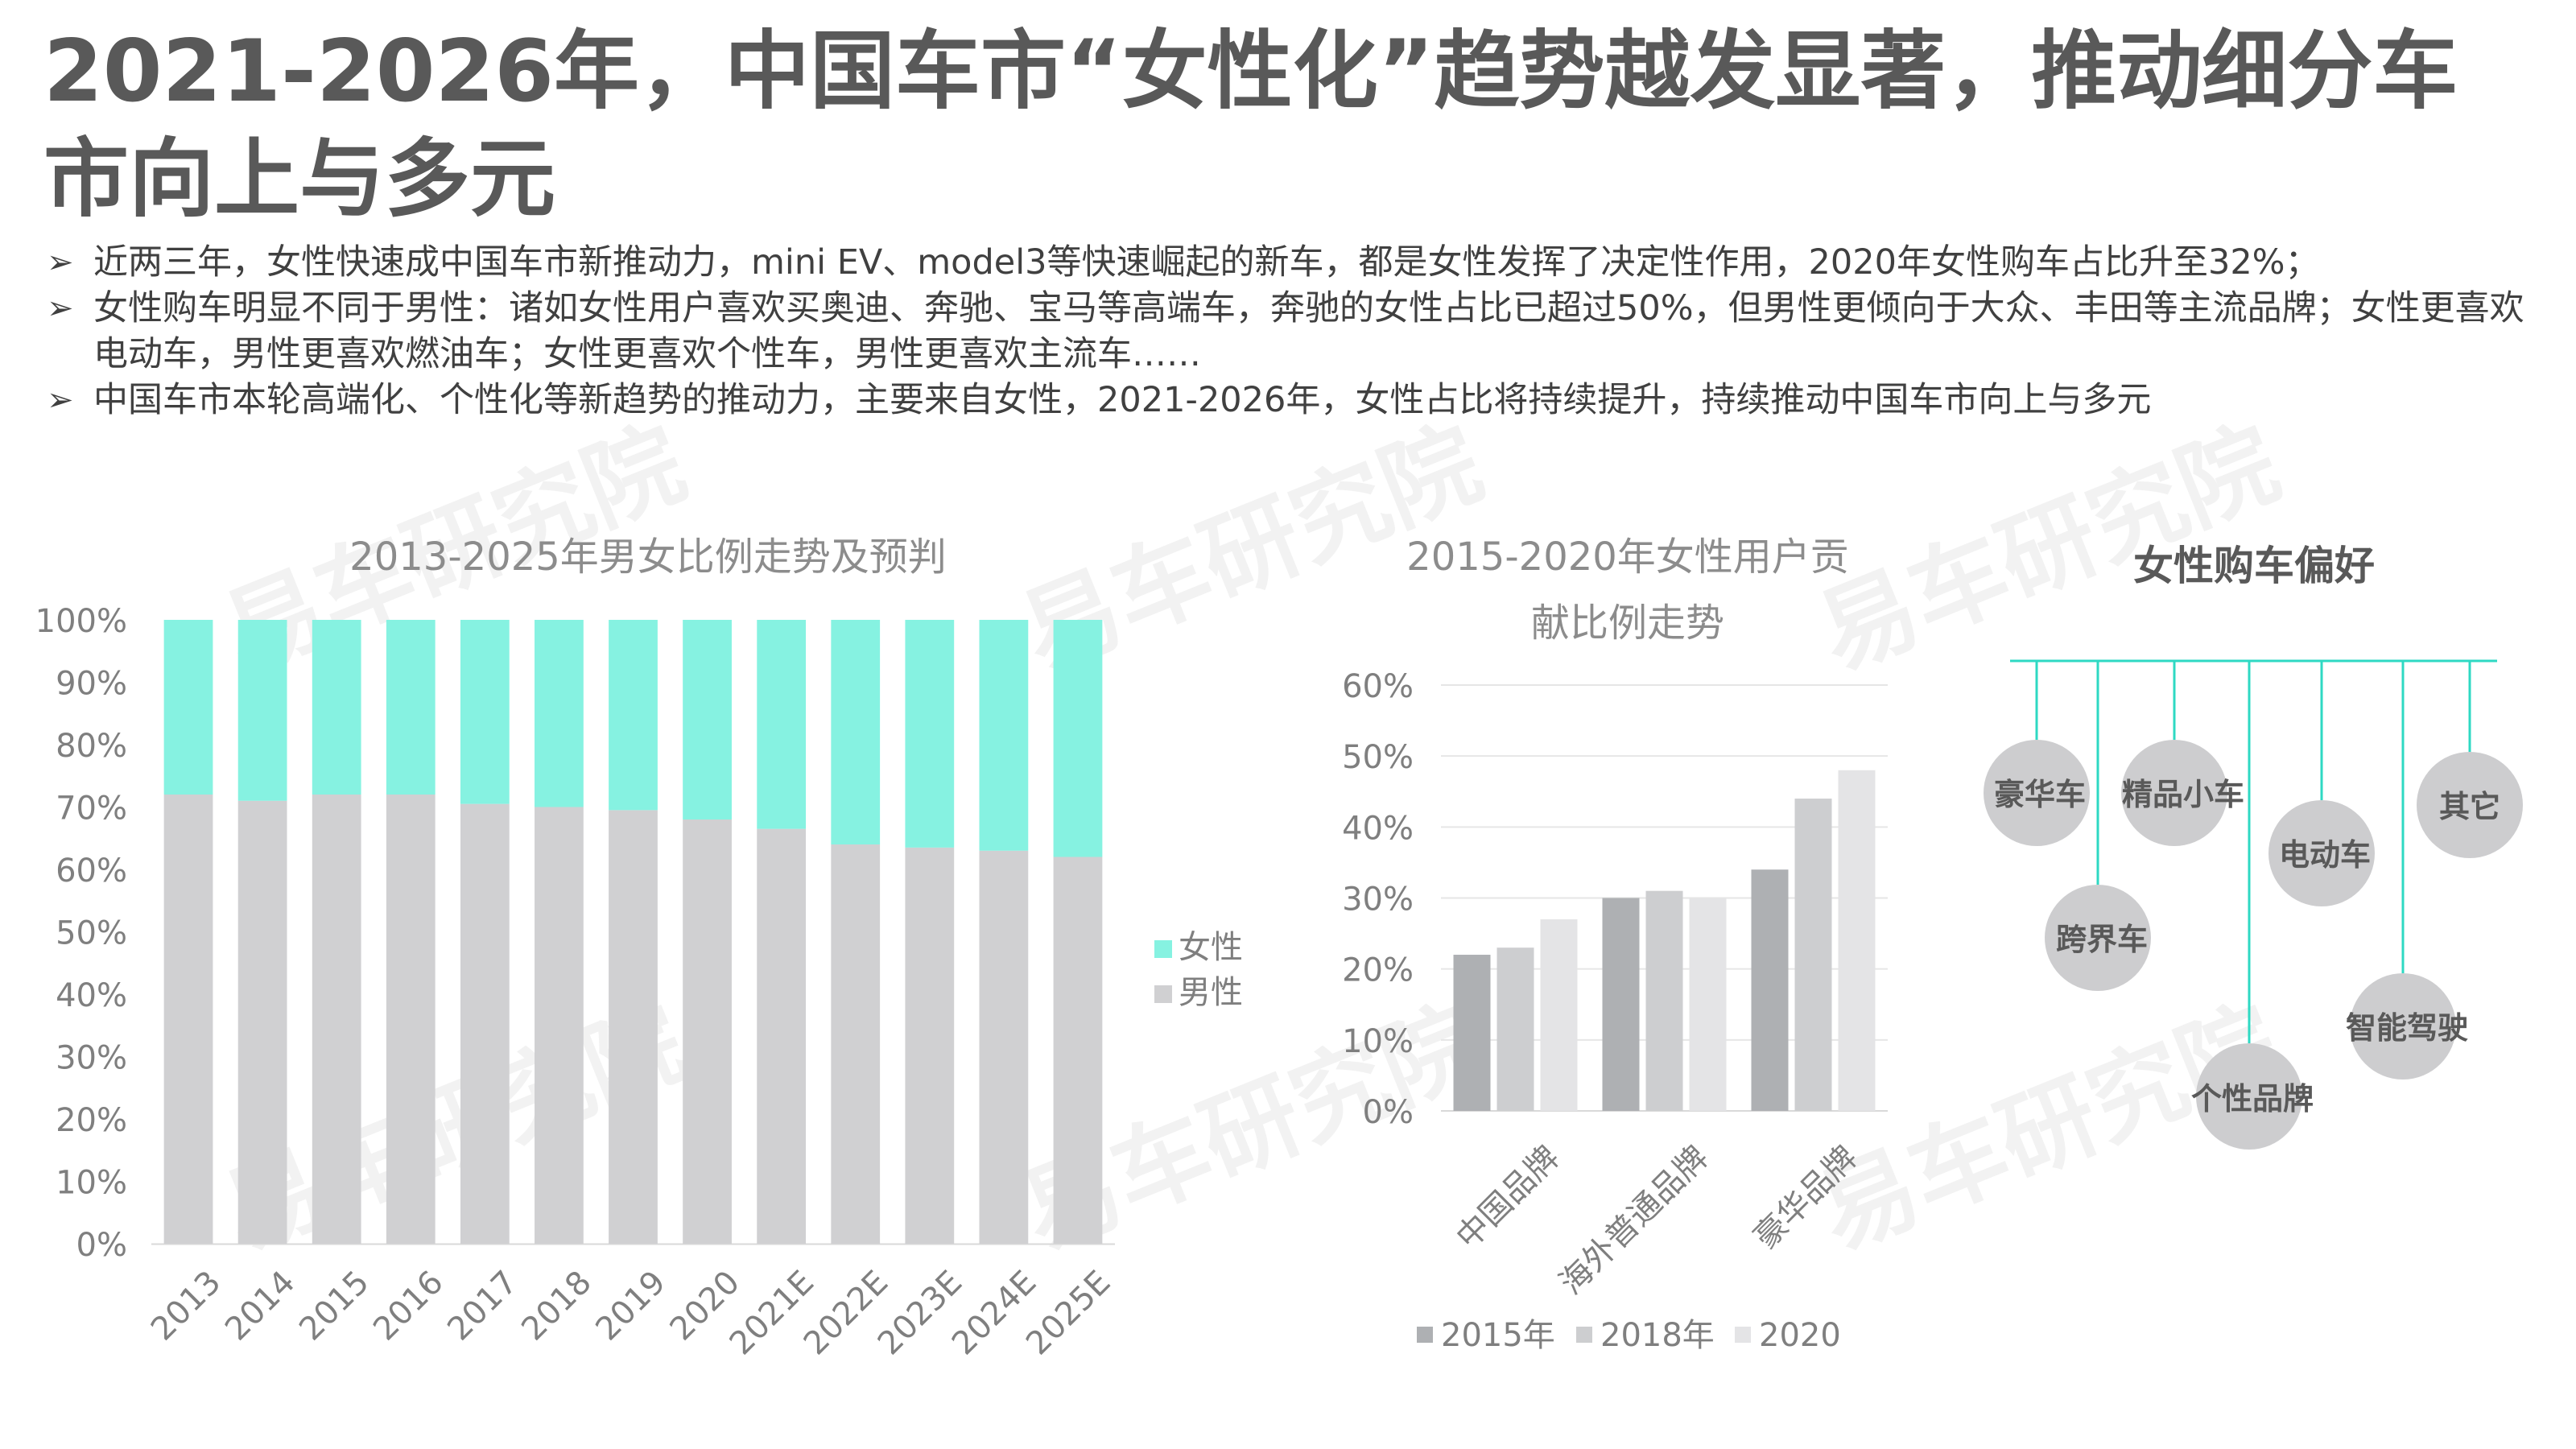  Describe the element at coordinates (91, 746) in the screenshot. I see `y-tick-label: 80%` at that location.